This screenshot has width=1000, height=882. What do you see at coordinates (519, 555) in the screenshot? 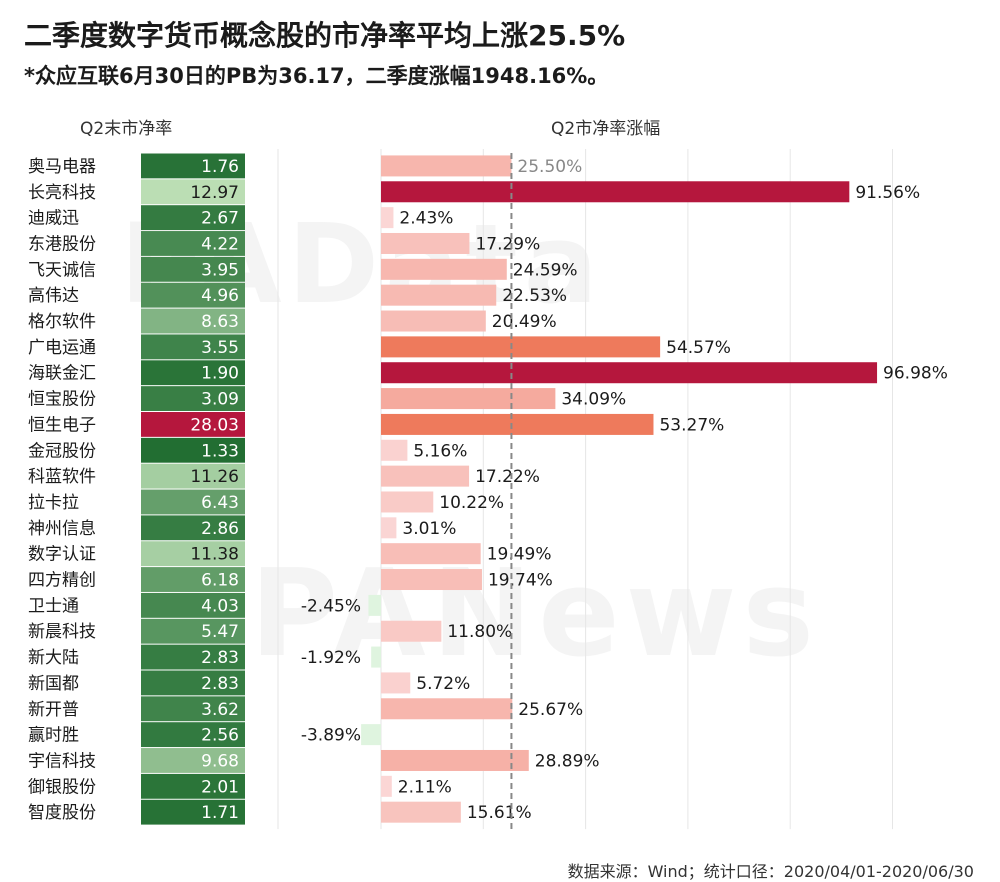
I see `change-value-label: 19.49%` at bounding box center [519, 555].